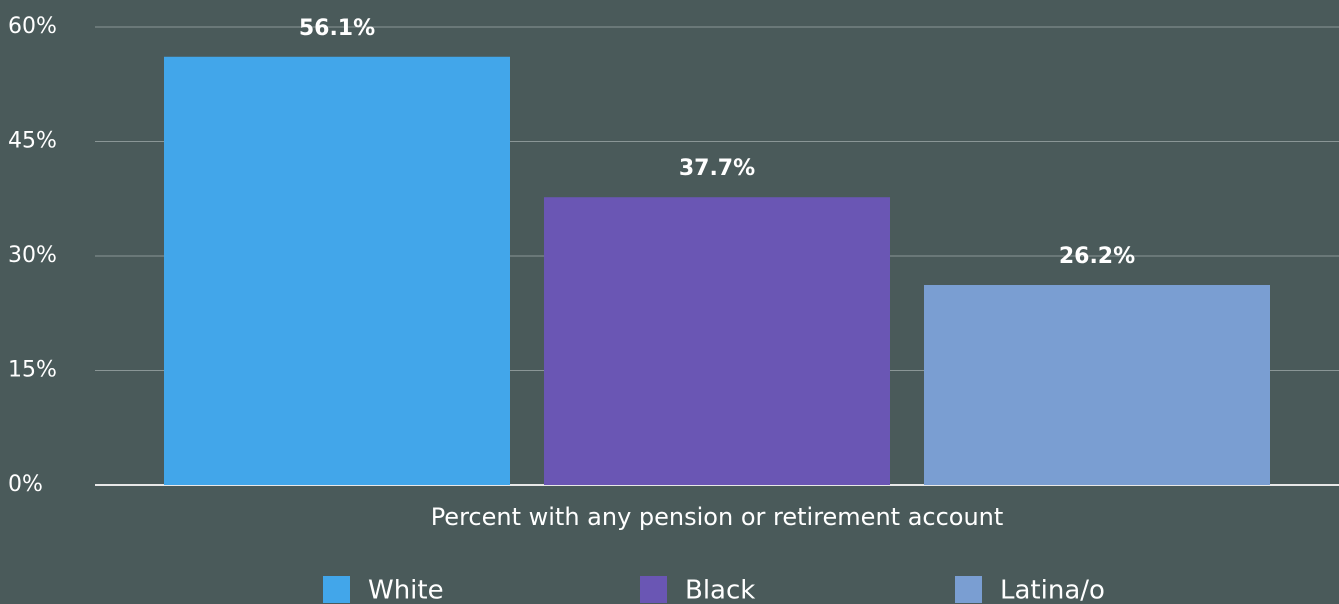  I want to click on y-tick-label: 15%, so click(32, 370).